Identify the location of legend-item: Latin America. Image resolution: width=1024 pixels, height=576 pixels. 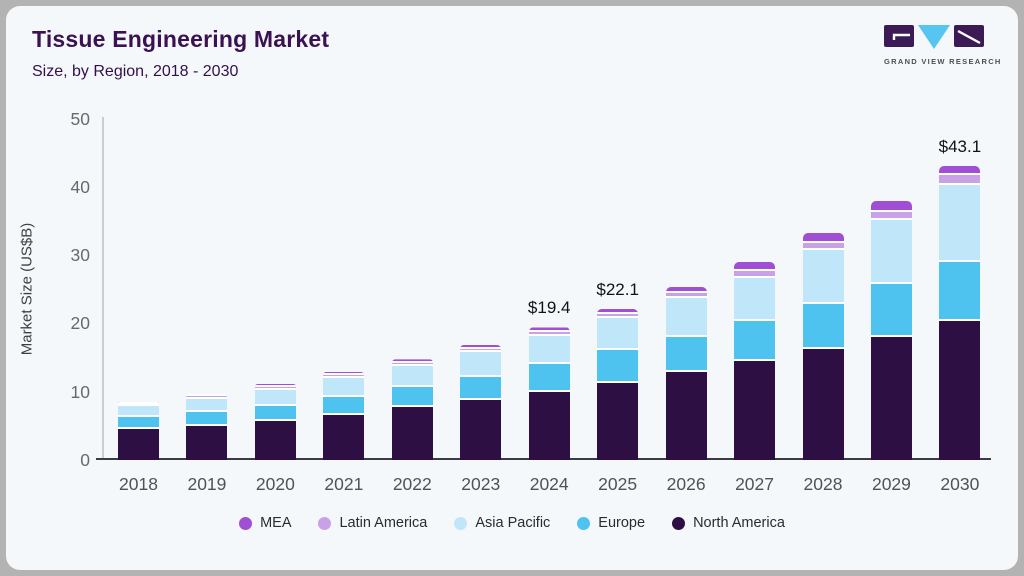
(372, 523).